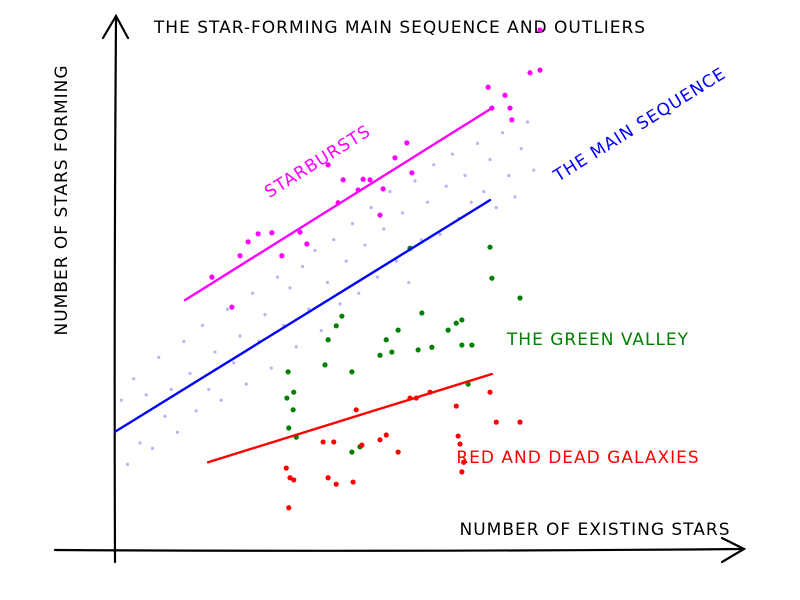 The image size is (800, 600). I want to click on y-axis-arrow, so click(115, 26).